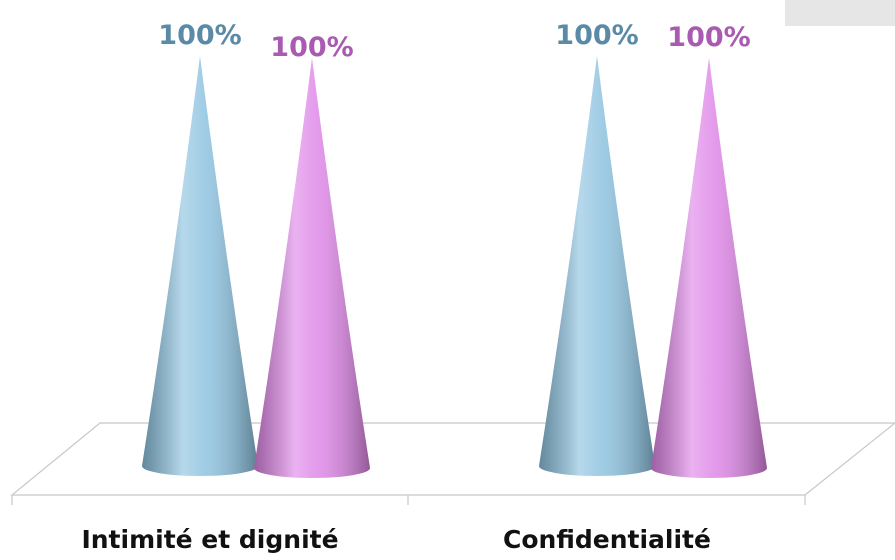  I want to click on category-label: Confidentialité, so click(607, 539).